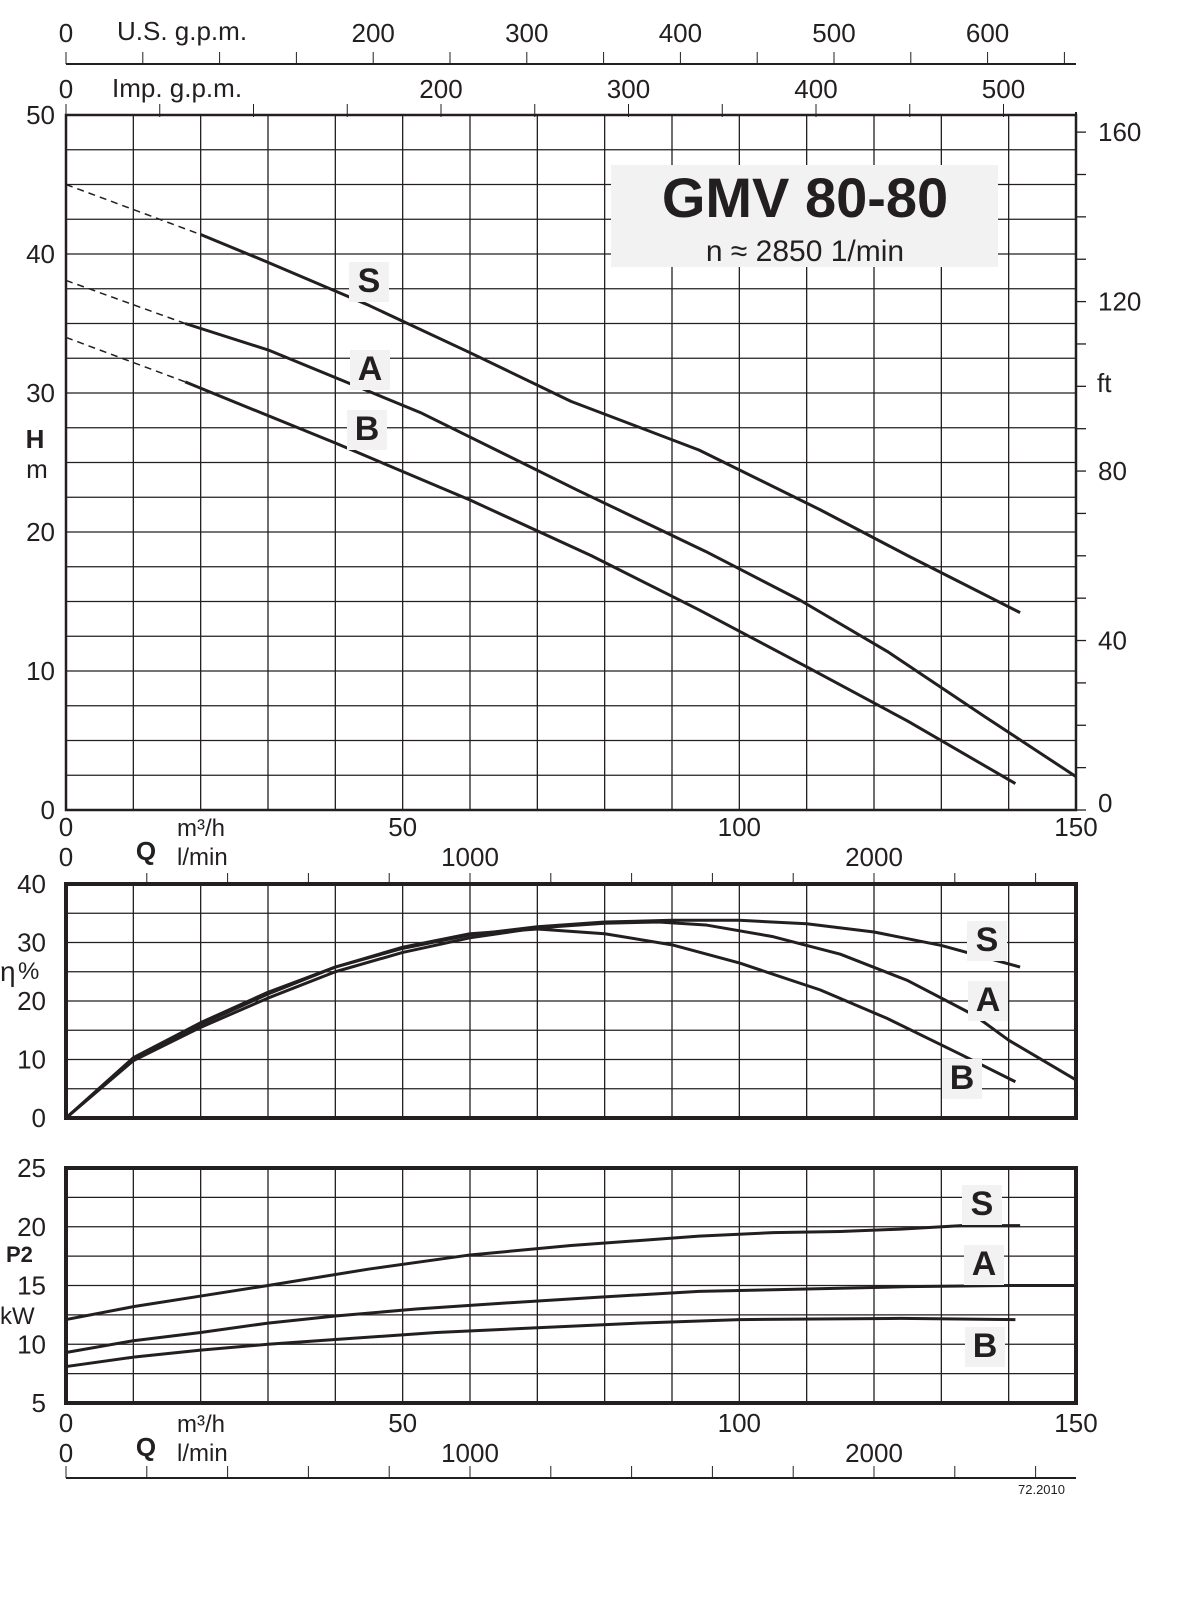 Image resolution: width=1190 pixels, height=1610 pixels. Describe the element at coordinates (874, 1453) in the screenshot. I see `power-x2-tick-label: 2000` at that location.